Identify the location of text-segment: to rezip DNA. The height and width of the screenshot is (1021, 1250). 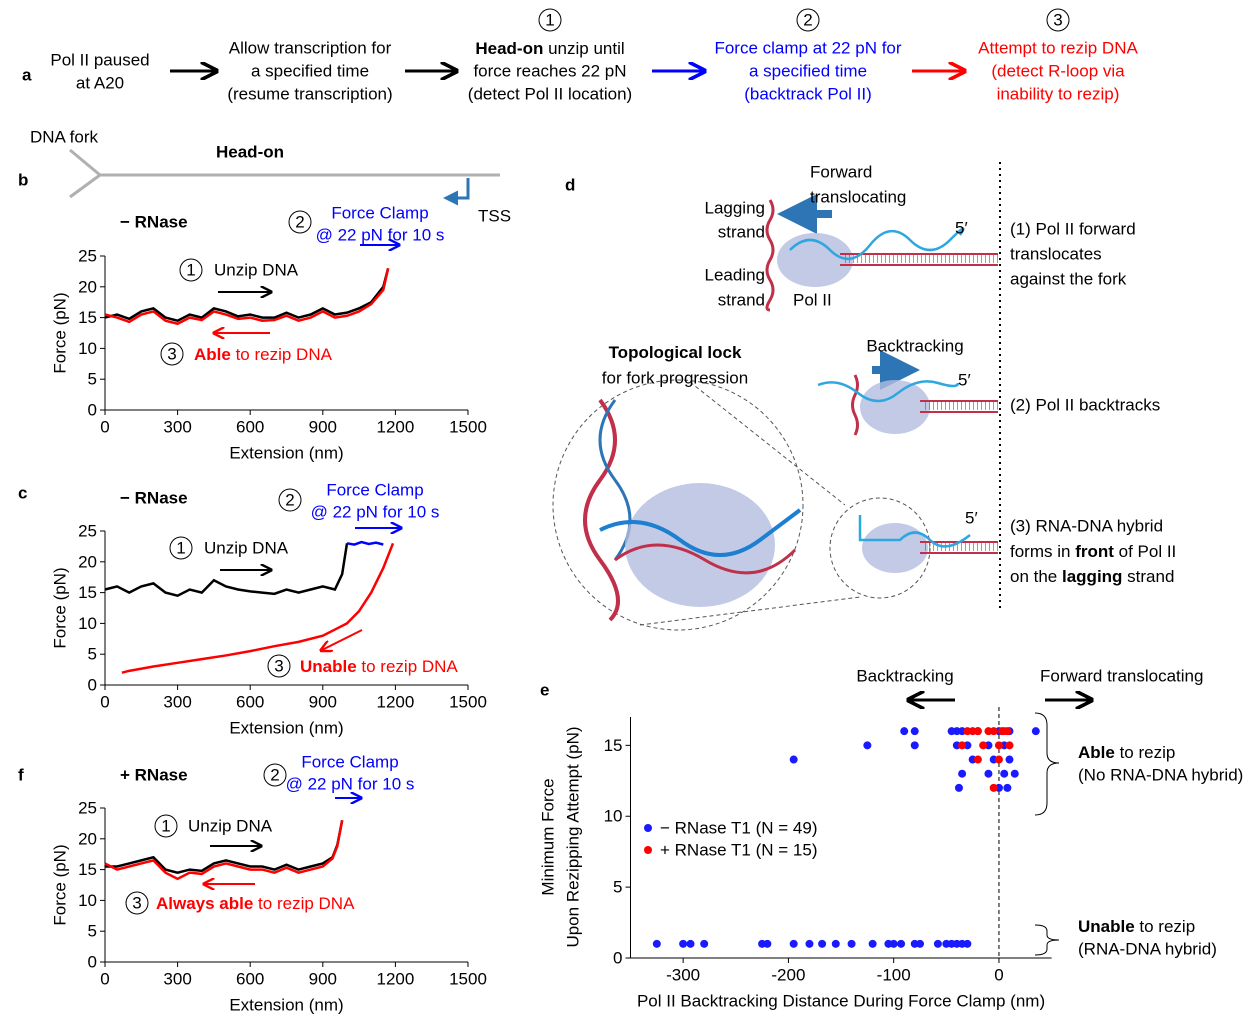
(304, 903).